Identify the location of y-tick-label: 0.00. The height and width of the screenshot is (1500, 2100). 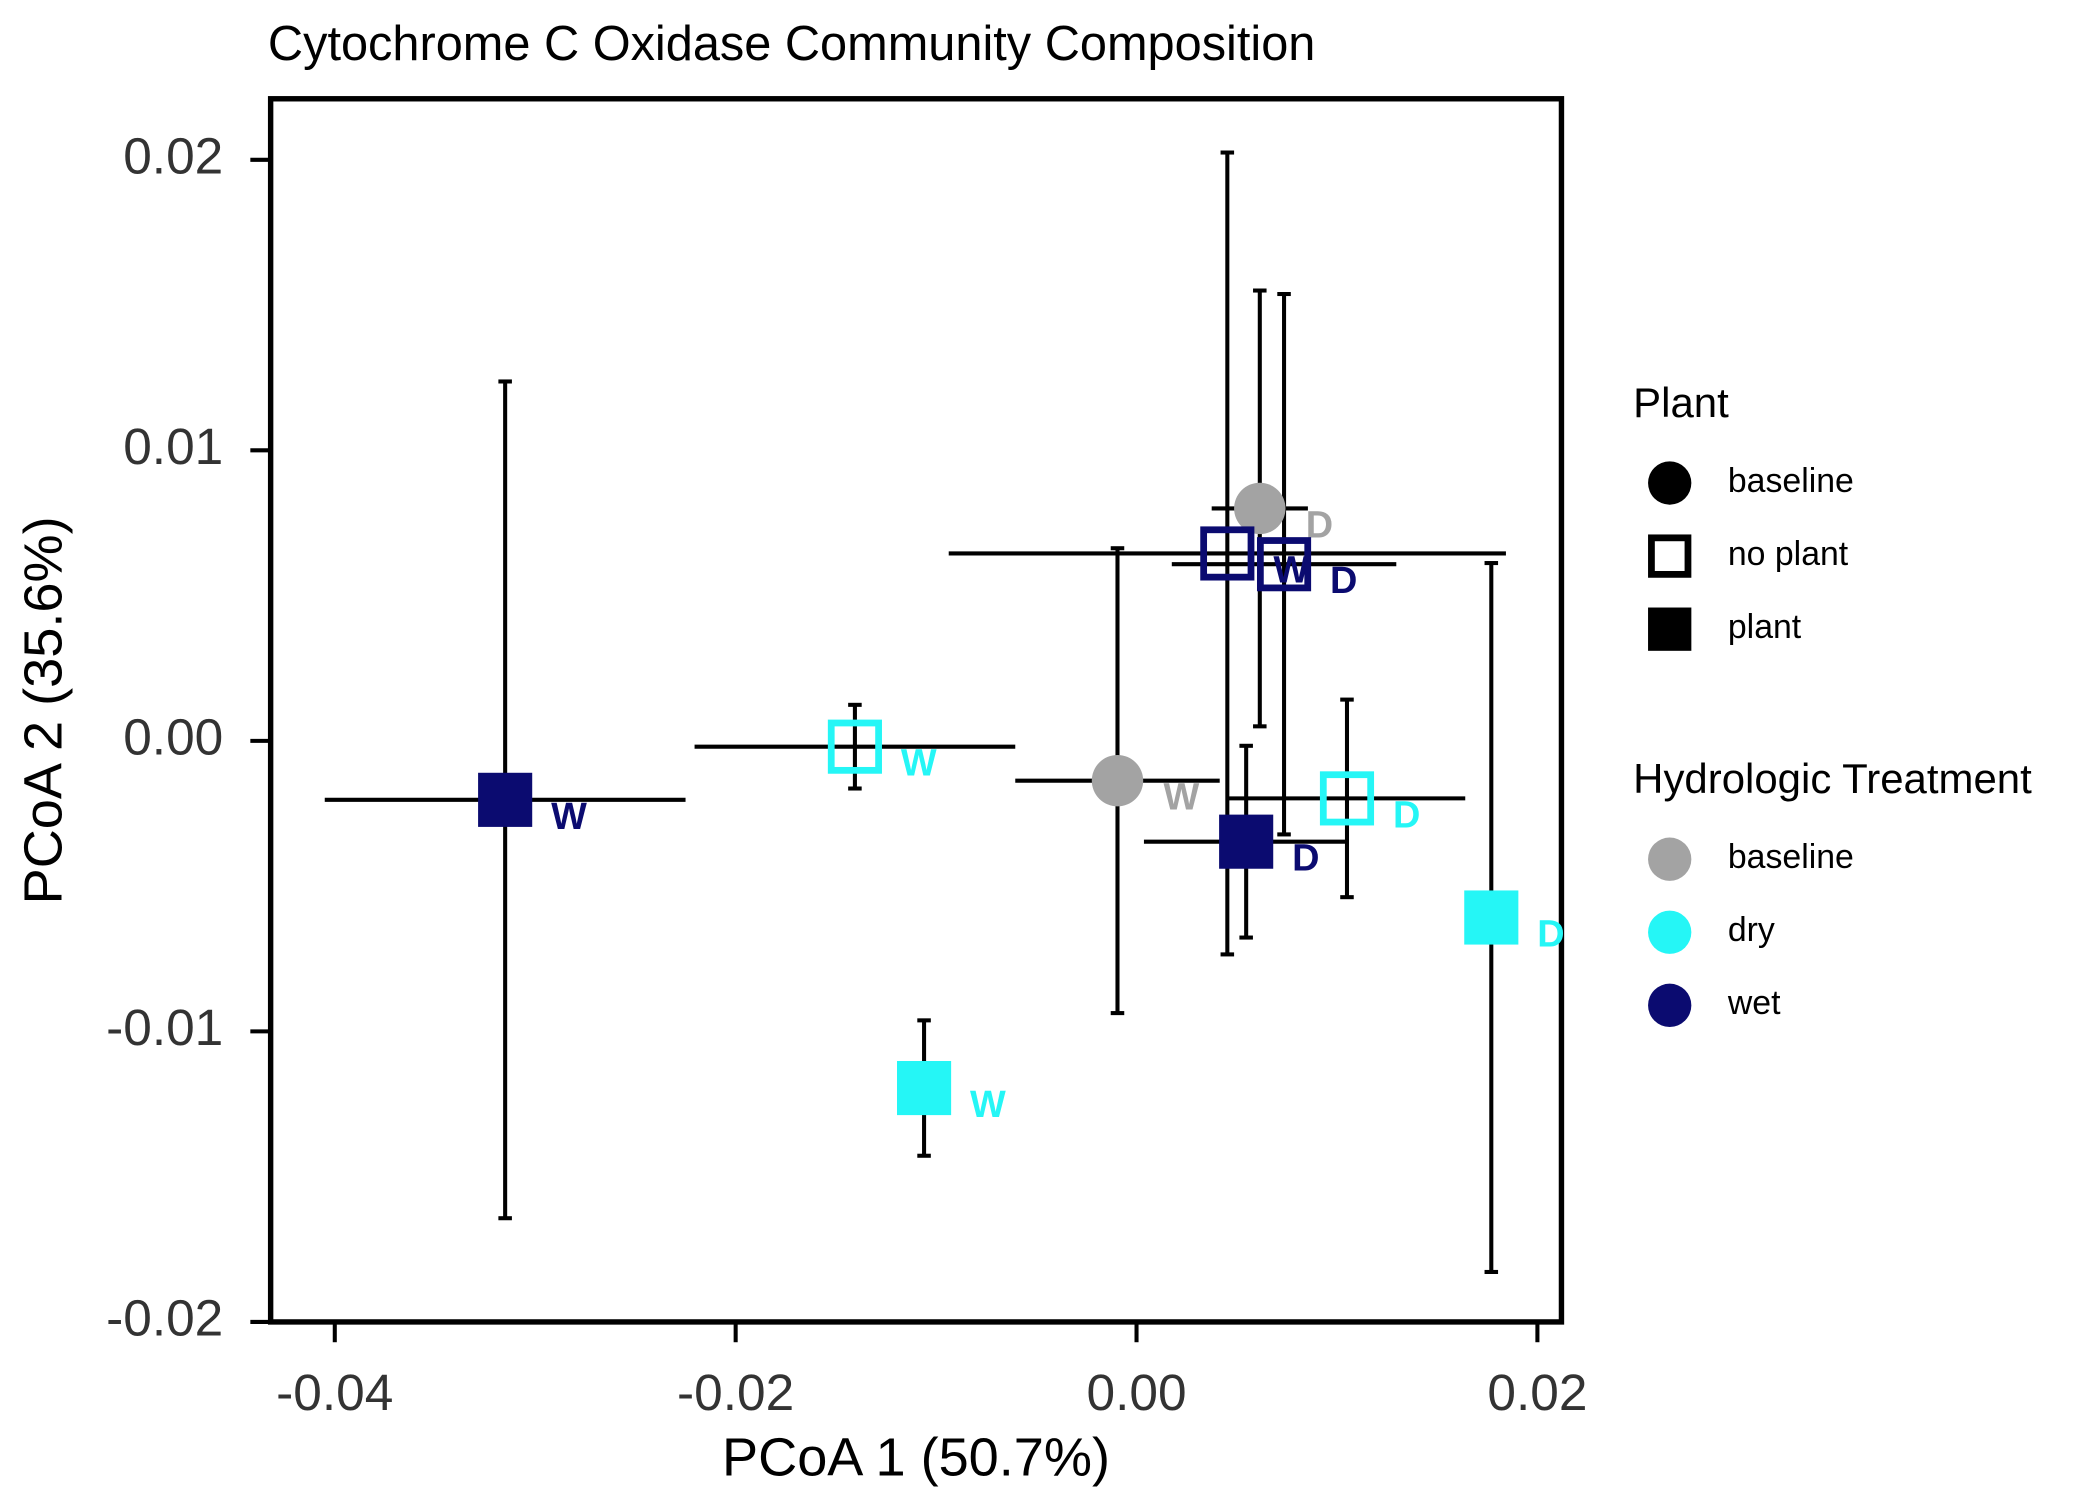
(173, 736).